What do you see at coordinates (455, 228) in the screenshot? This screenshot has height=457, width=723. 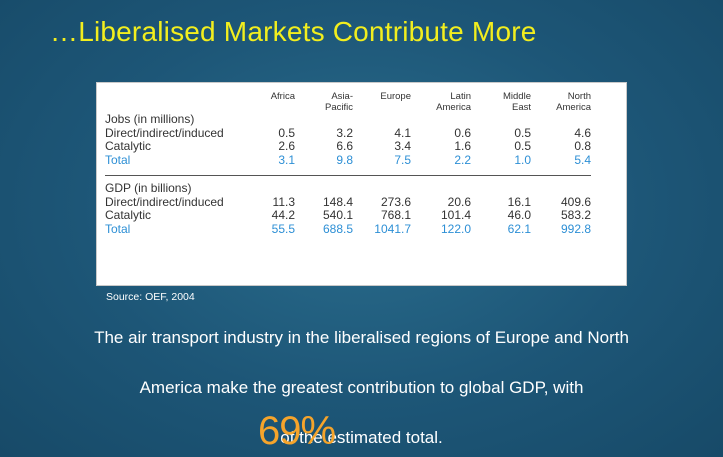 I see `table-cell: 122.0` at bounding box center [455, 228].